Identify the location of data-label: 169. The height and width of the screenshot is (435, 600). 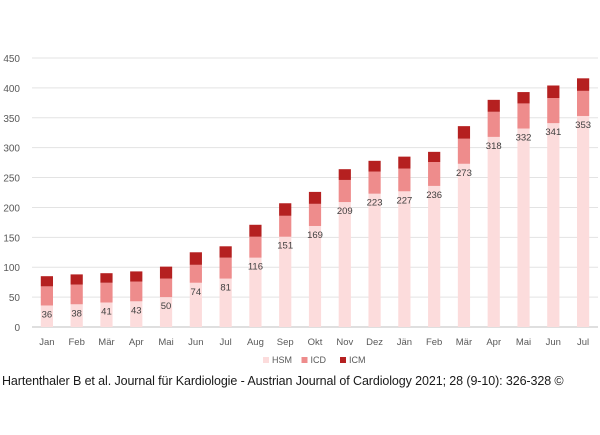
(315, 235).